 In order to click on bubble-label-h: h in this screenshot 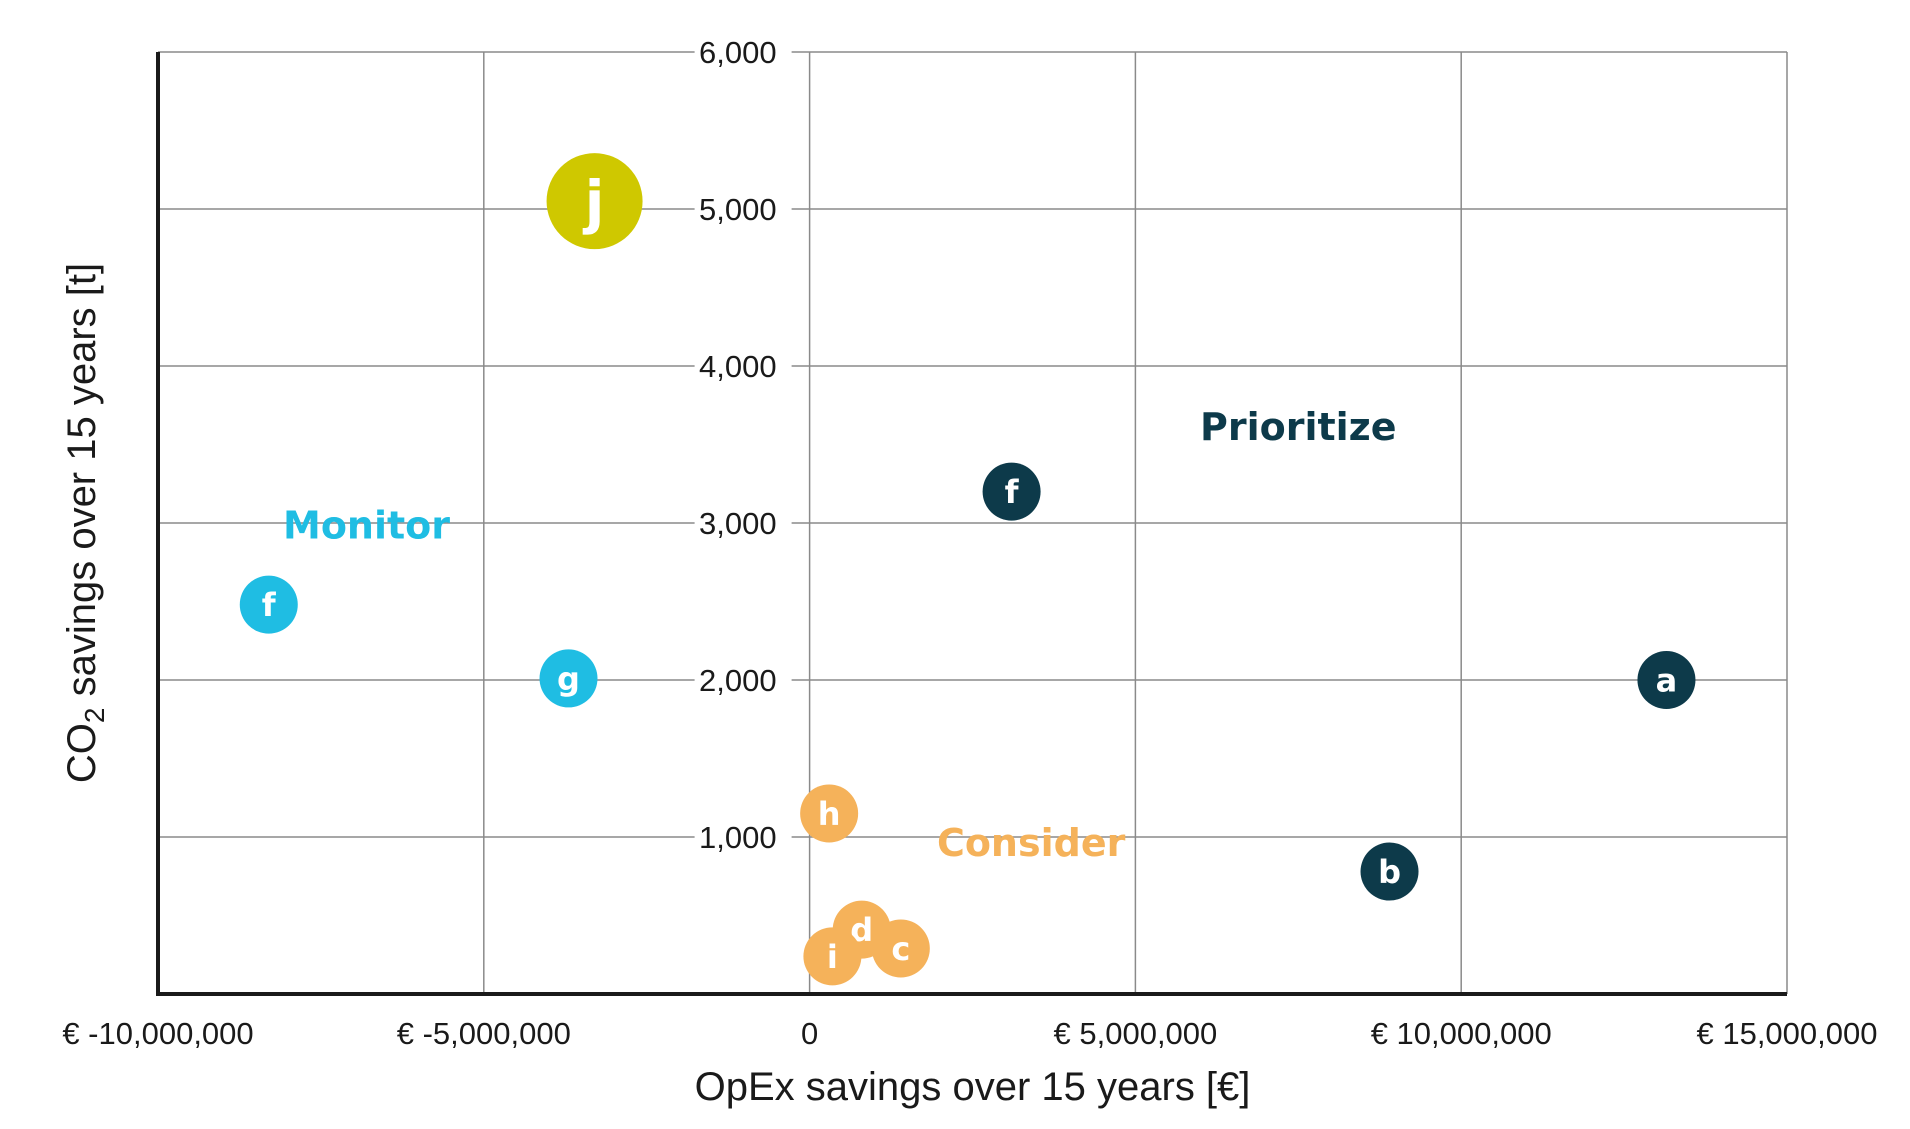, I will do `click(829, 814)`.